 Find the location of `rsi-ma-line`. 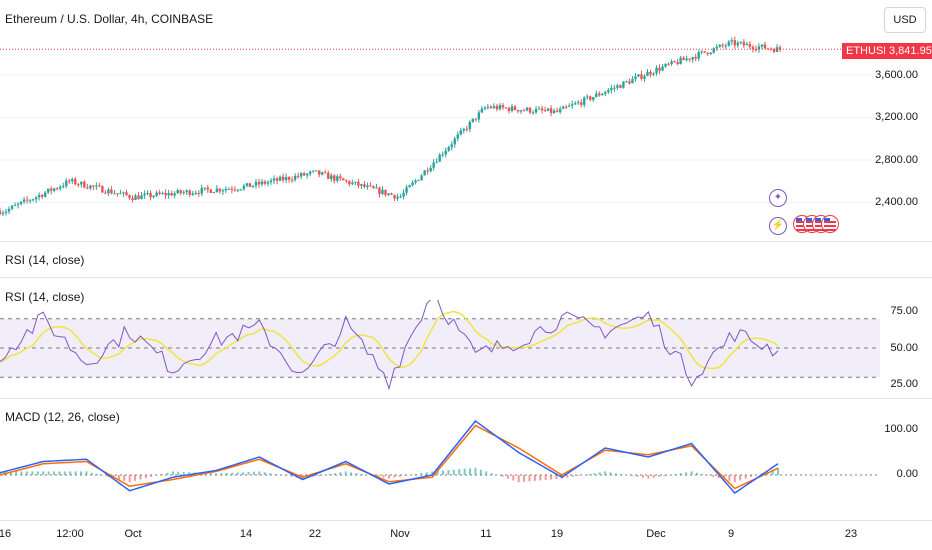

rsi-ma-line is located at coordinates (389, 340).